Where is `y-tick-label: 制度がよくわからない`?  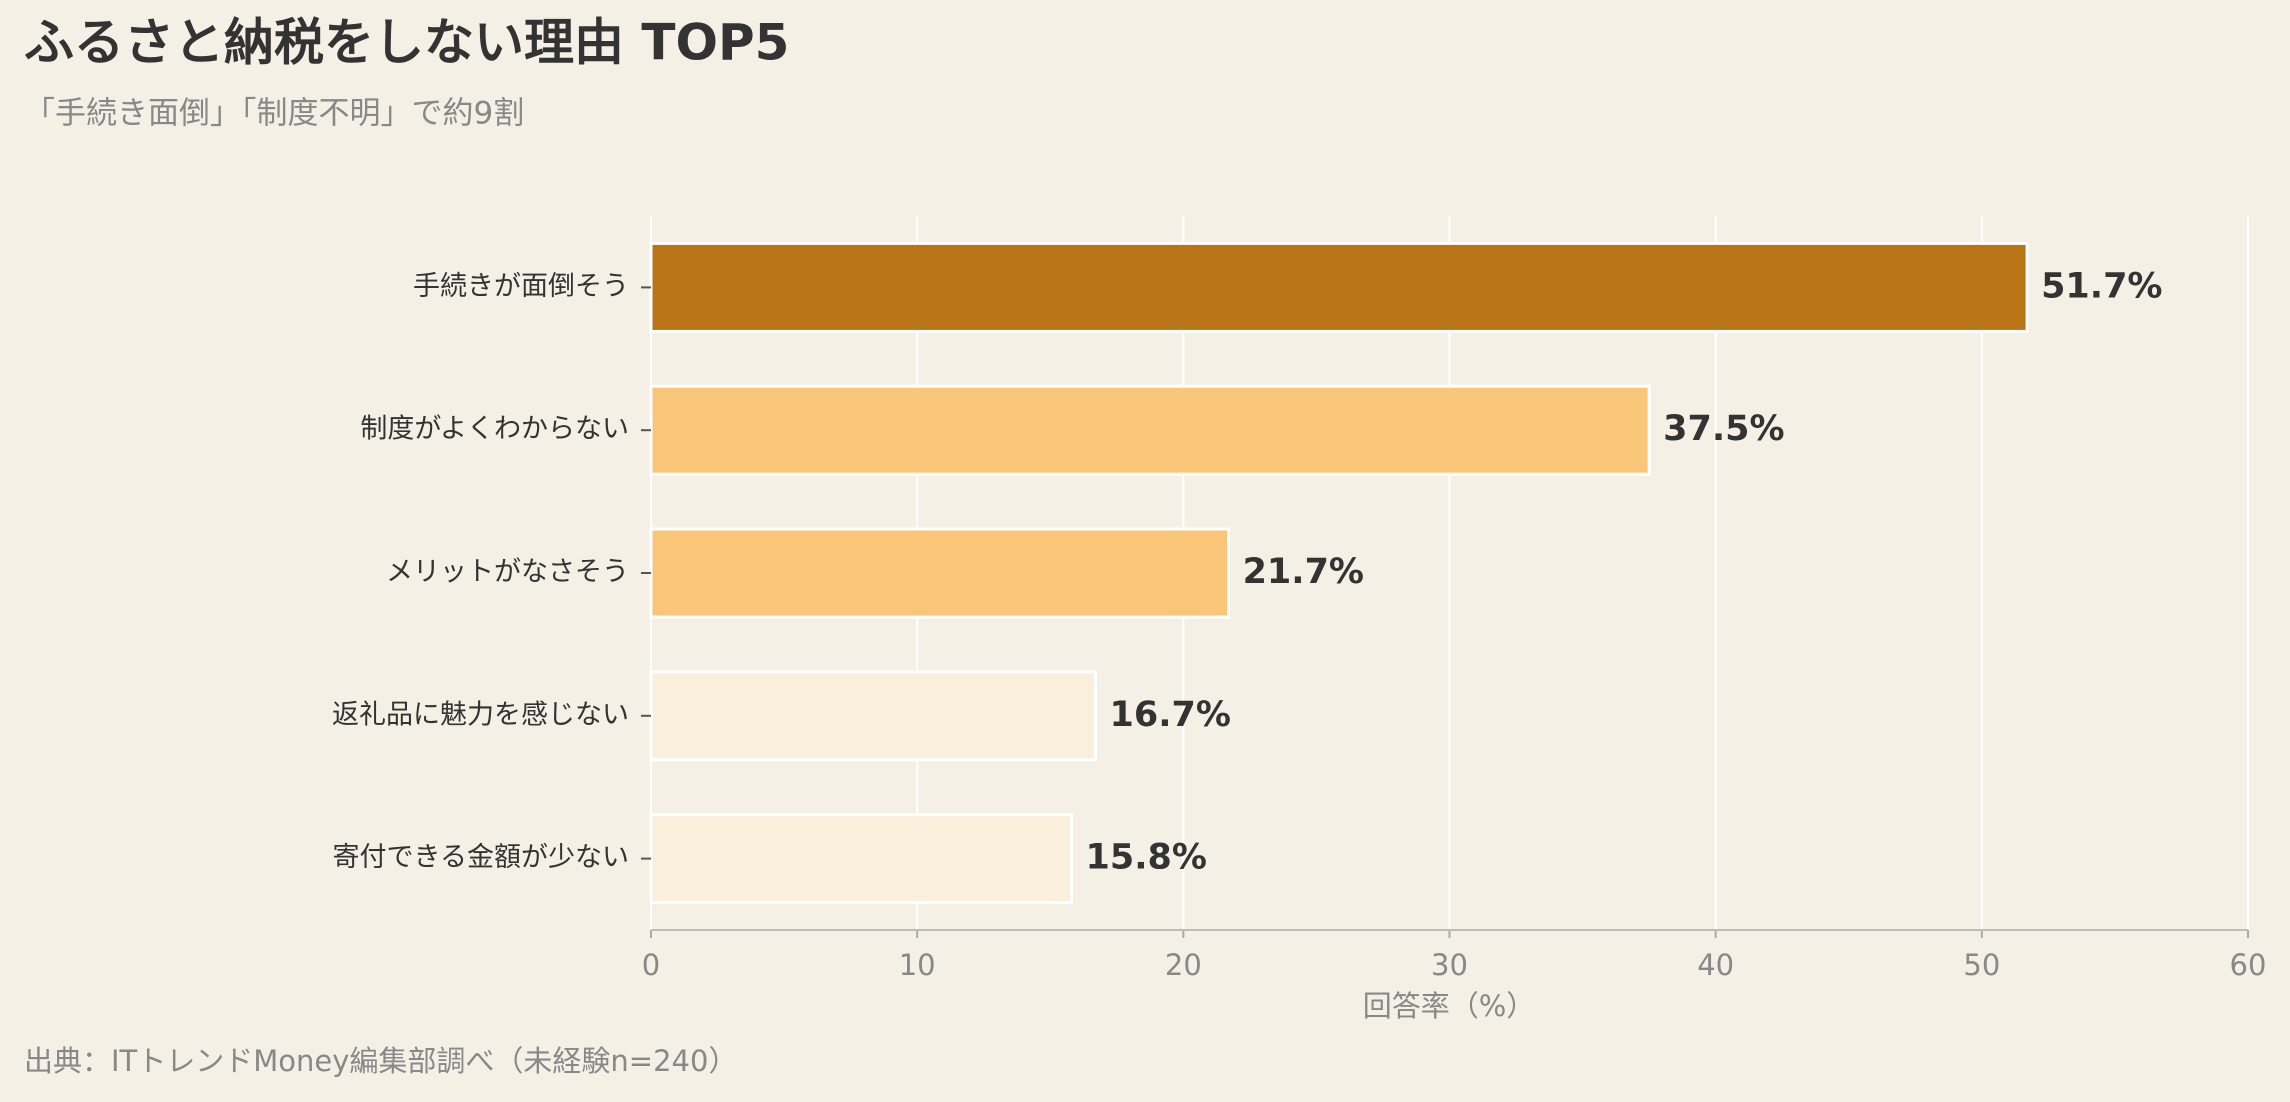
y-tick-label: 制度がよくわからない is located at coordinates (494, 429).